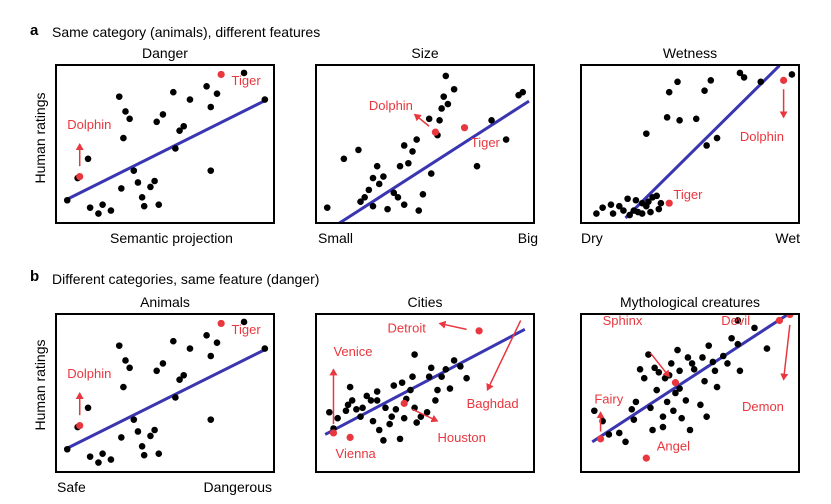 Image resolution: width=831 pixels, height=504 pixels. What do you see at coordinates (336, 238) in the screenshot?
I see `x-axis-left-size: Small` at bounding box center [336, 238].